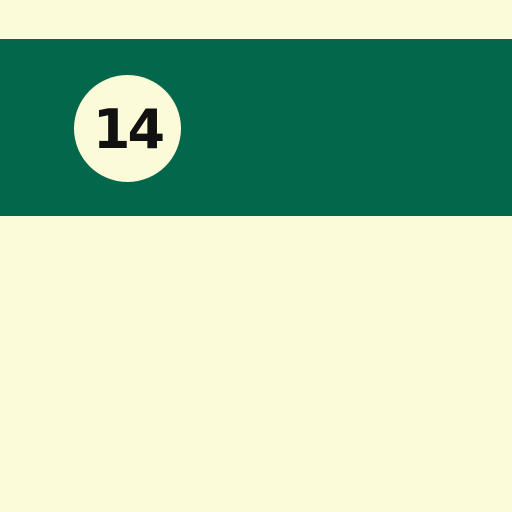 The image size is (512, 512). I want to click on number-badge: 14, so click(127, 128).